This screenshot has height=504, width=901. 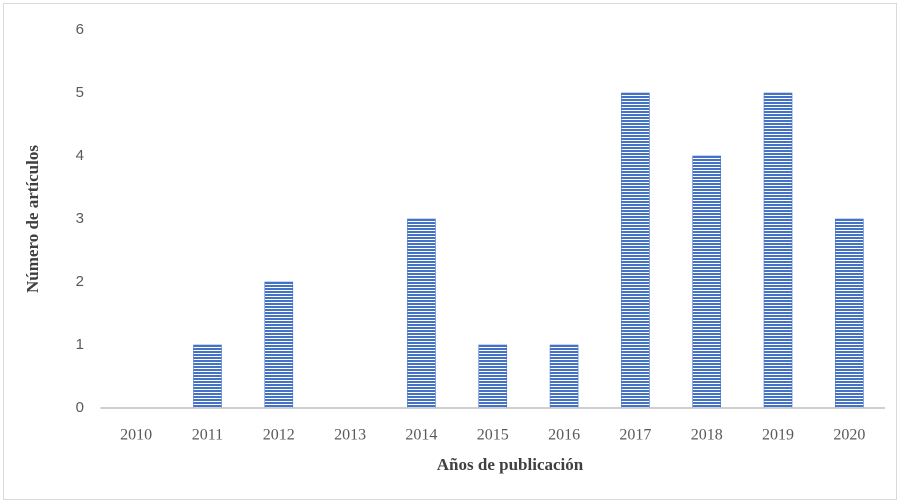 What do you see at coordinates (136, 435) in the screenshot?
I see `x-tick-label: 2010` at bounding box center [136, 435].